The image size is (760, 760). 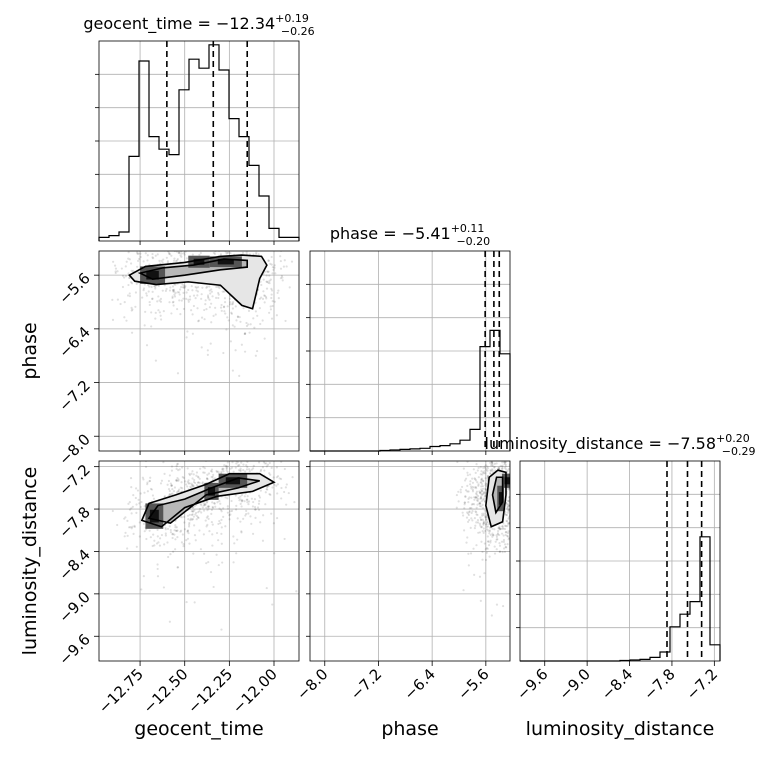 What do you see at coordinates (74, 480) in the screenshot?
I see `y-tick-label: −7.2` at bounding box center [74, 480].